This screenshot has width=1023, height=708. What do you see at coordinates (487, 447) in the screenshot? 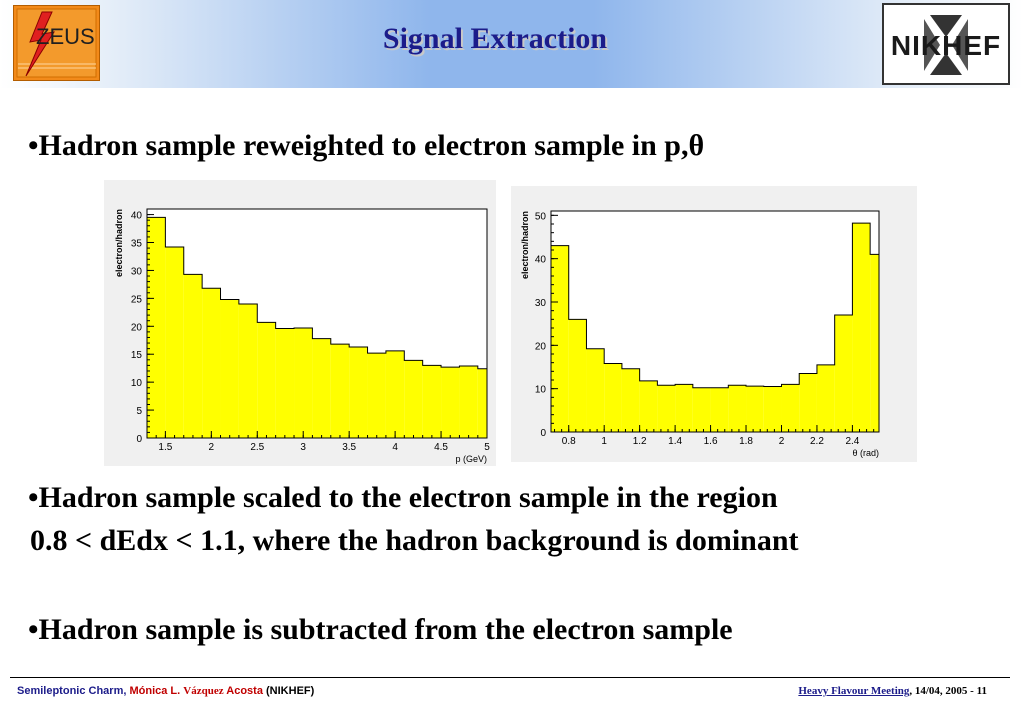
I see `x-tick-label: 5` at bounding box center [487, 447].